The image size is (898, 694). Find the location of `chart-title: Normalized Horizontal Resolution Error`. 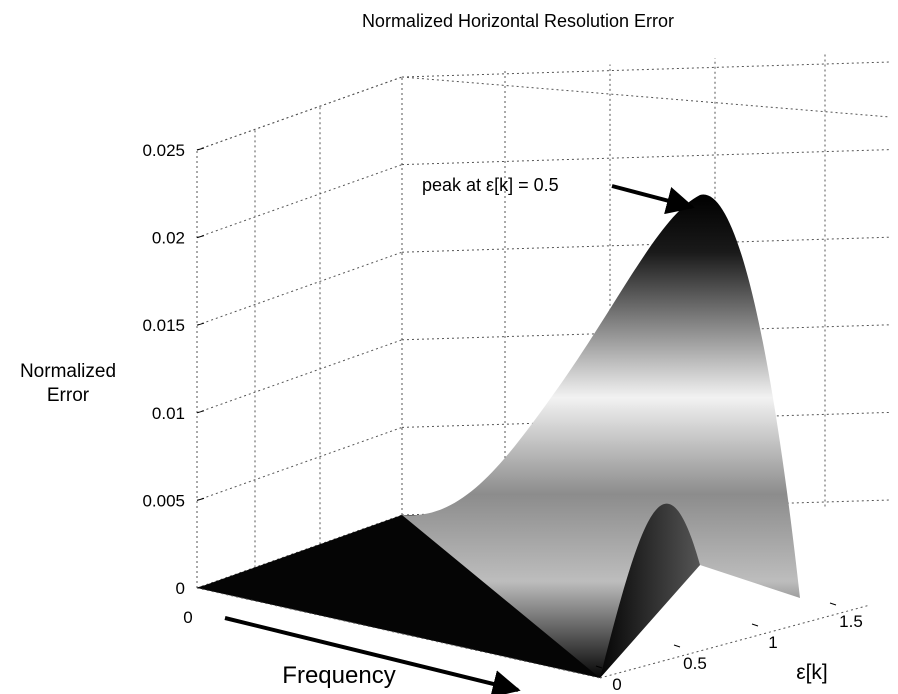

chart-title: Normalized Horizontal Resolution Error is located at coordinates (518, 21).